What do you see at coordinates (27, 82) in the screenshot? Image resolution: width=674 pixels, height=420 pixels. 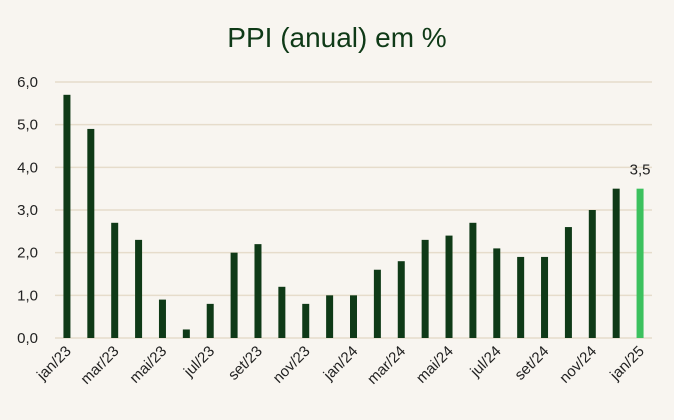 I see `y-tick-label: 6,0` at bounding box center [27, 82].